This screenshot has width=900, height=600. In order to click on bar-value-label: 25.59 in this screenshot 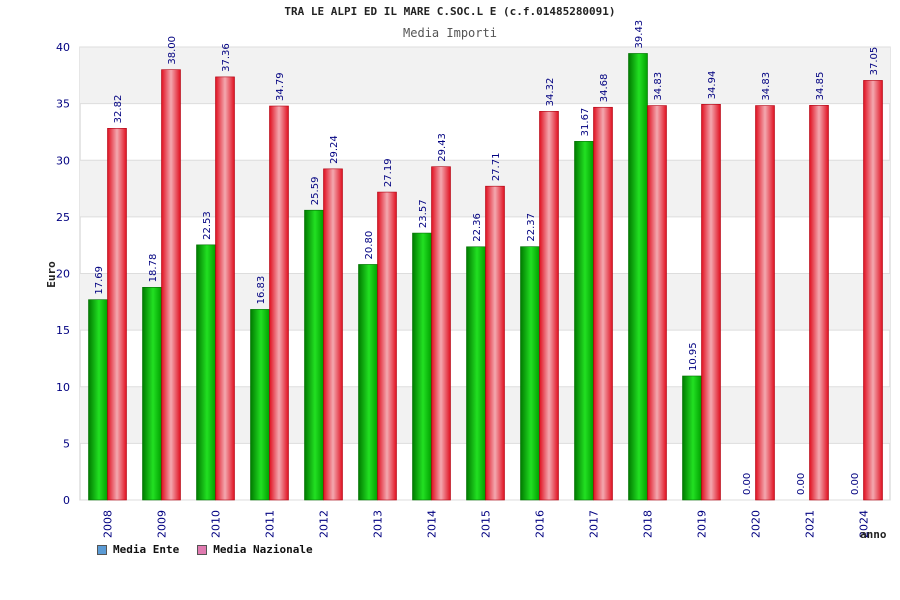, I will do `click(315, 191)`.